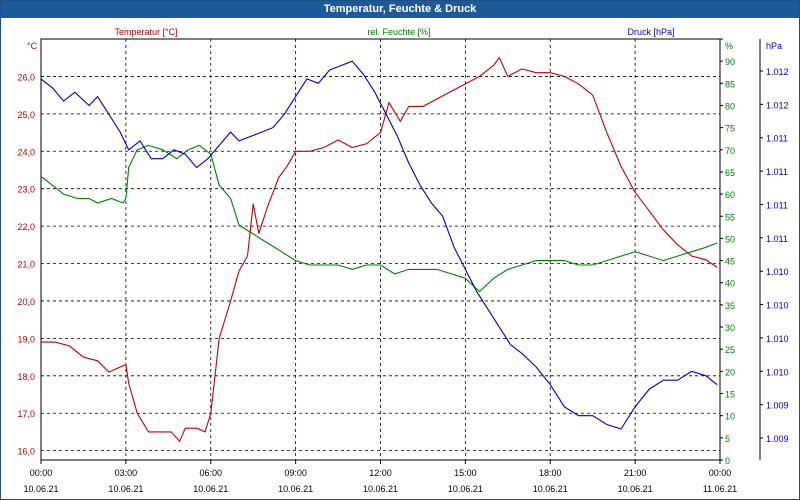 This screenshot has height=500, width=800. I want to click on x-tick-time: 18:00, so click(550, 473).